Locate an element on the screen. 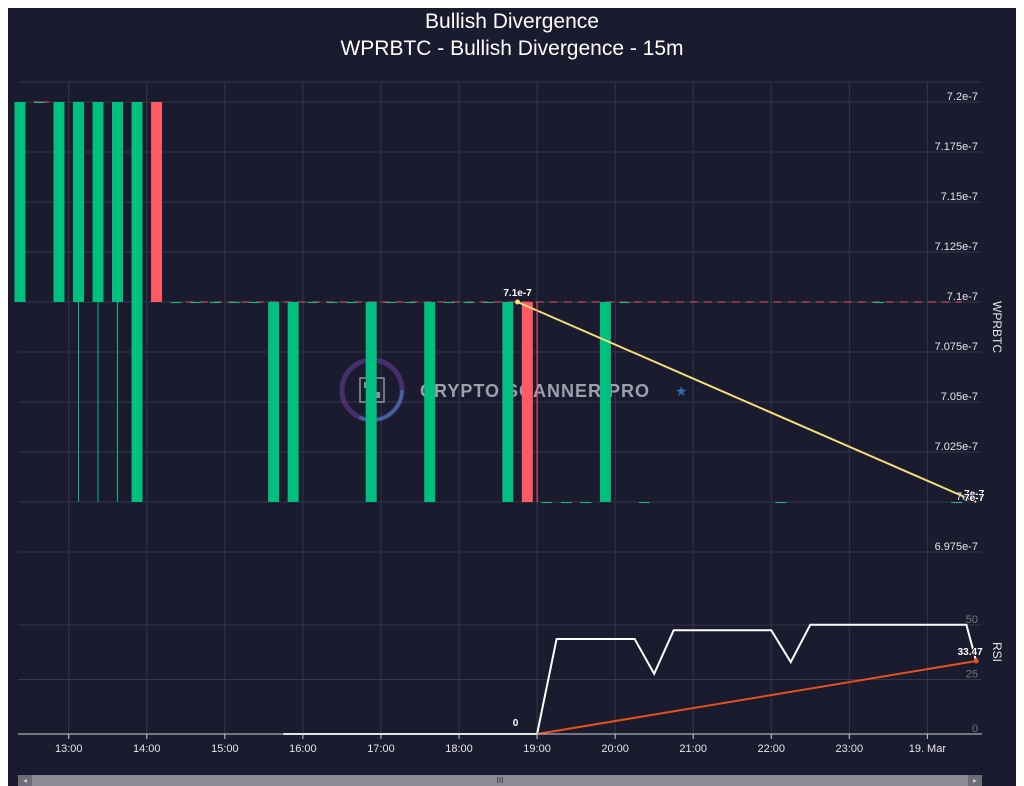 The height and width of the screenshot is (786, 1024). x-tick-label: 22:00 is located at coordinates (771, 749).